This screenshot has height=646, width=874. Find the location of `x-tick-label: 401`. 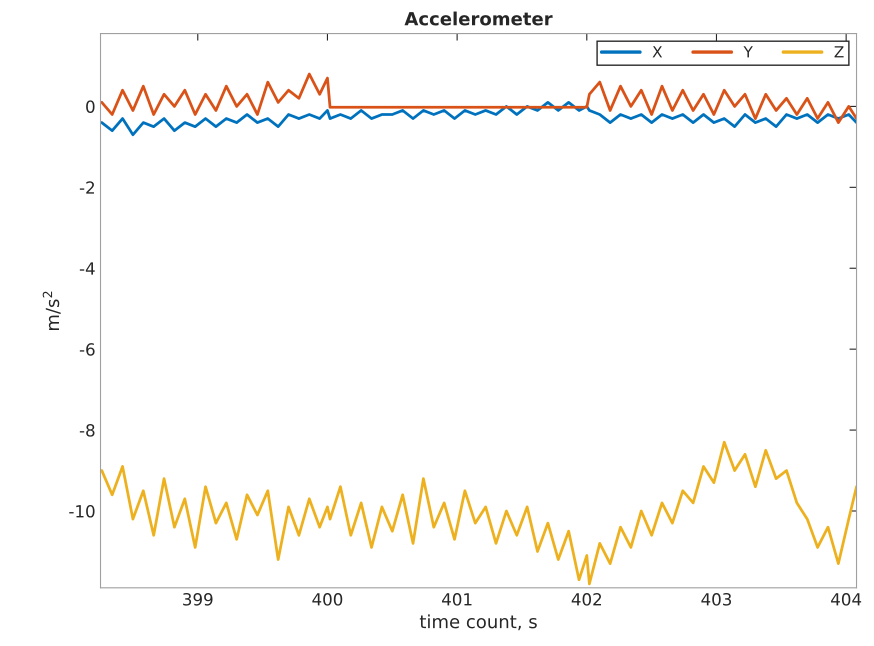

x-tick-label: 401 is located at coordinates (457, 599).